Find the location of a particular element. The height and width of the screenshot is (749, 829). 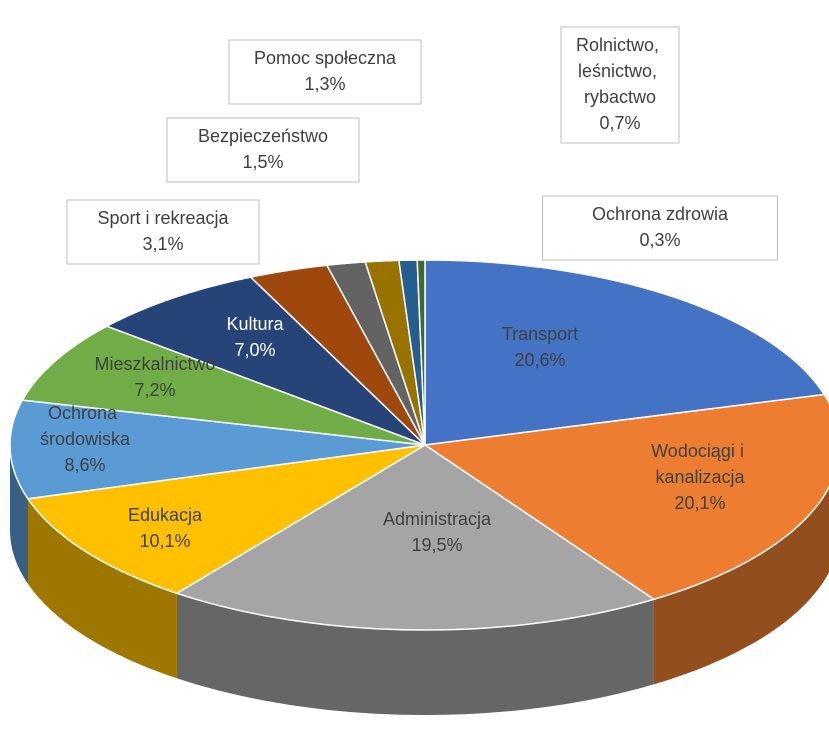

label-line: Administracja is located at coordinates (437, 519).